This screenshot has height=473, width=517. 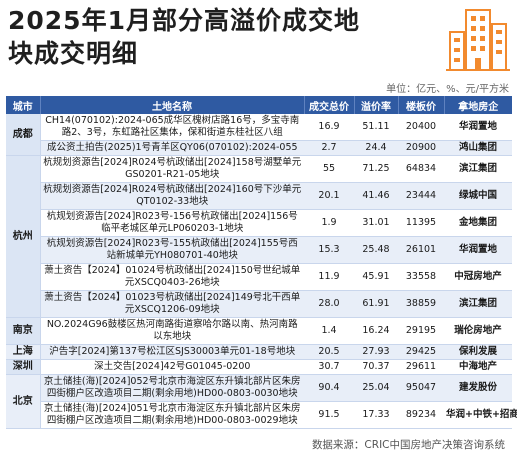 What do you see at coordinates (329, 223) in the screenshot?
I see `total-price-cell: 1.9` at bounding box center [329, 223].